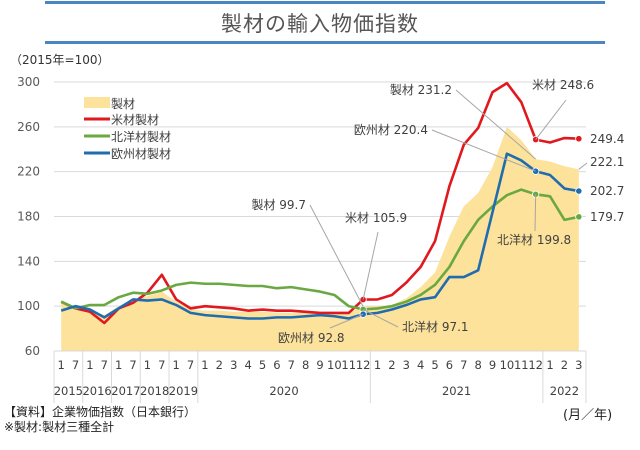  Describe the element at coordinates (534, 239) in the screenshot. I see `annotation-label: 北洋材 199.8` at that location.